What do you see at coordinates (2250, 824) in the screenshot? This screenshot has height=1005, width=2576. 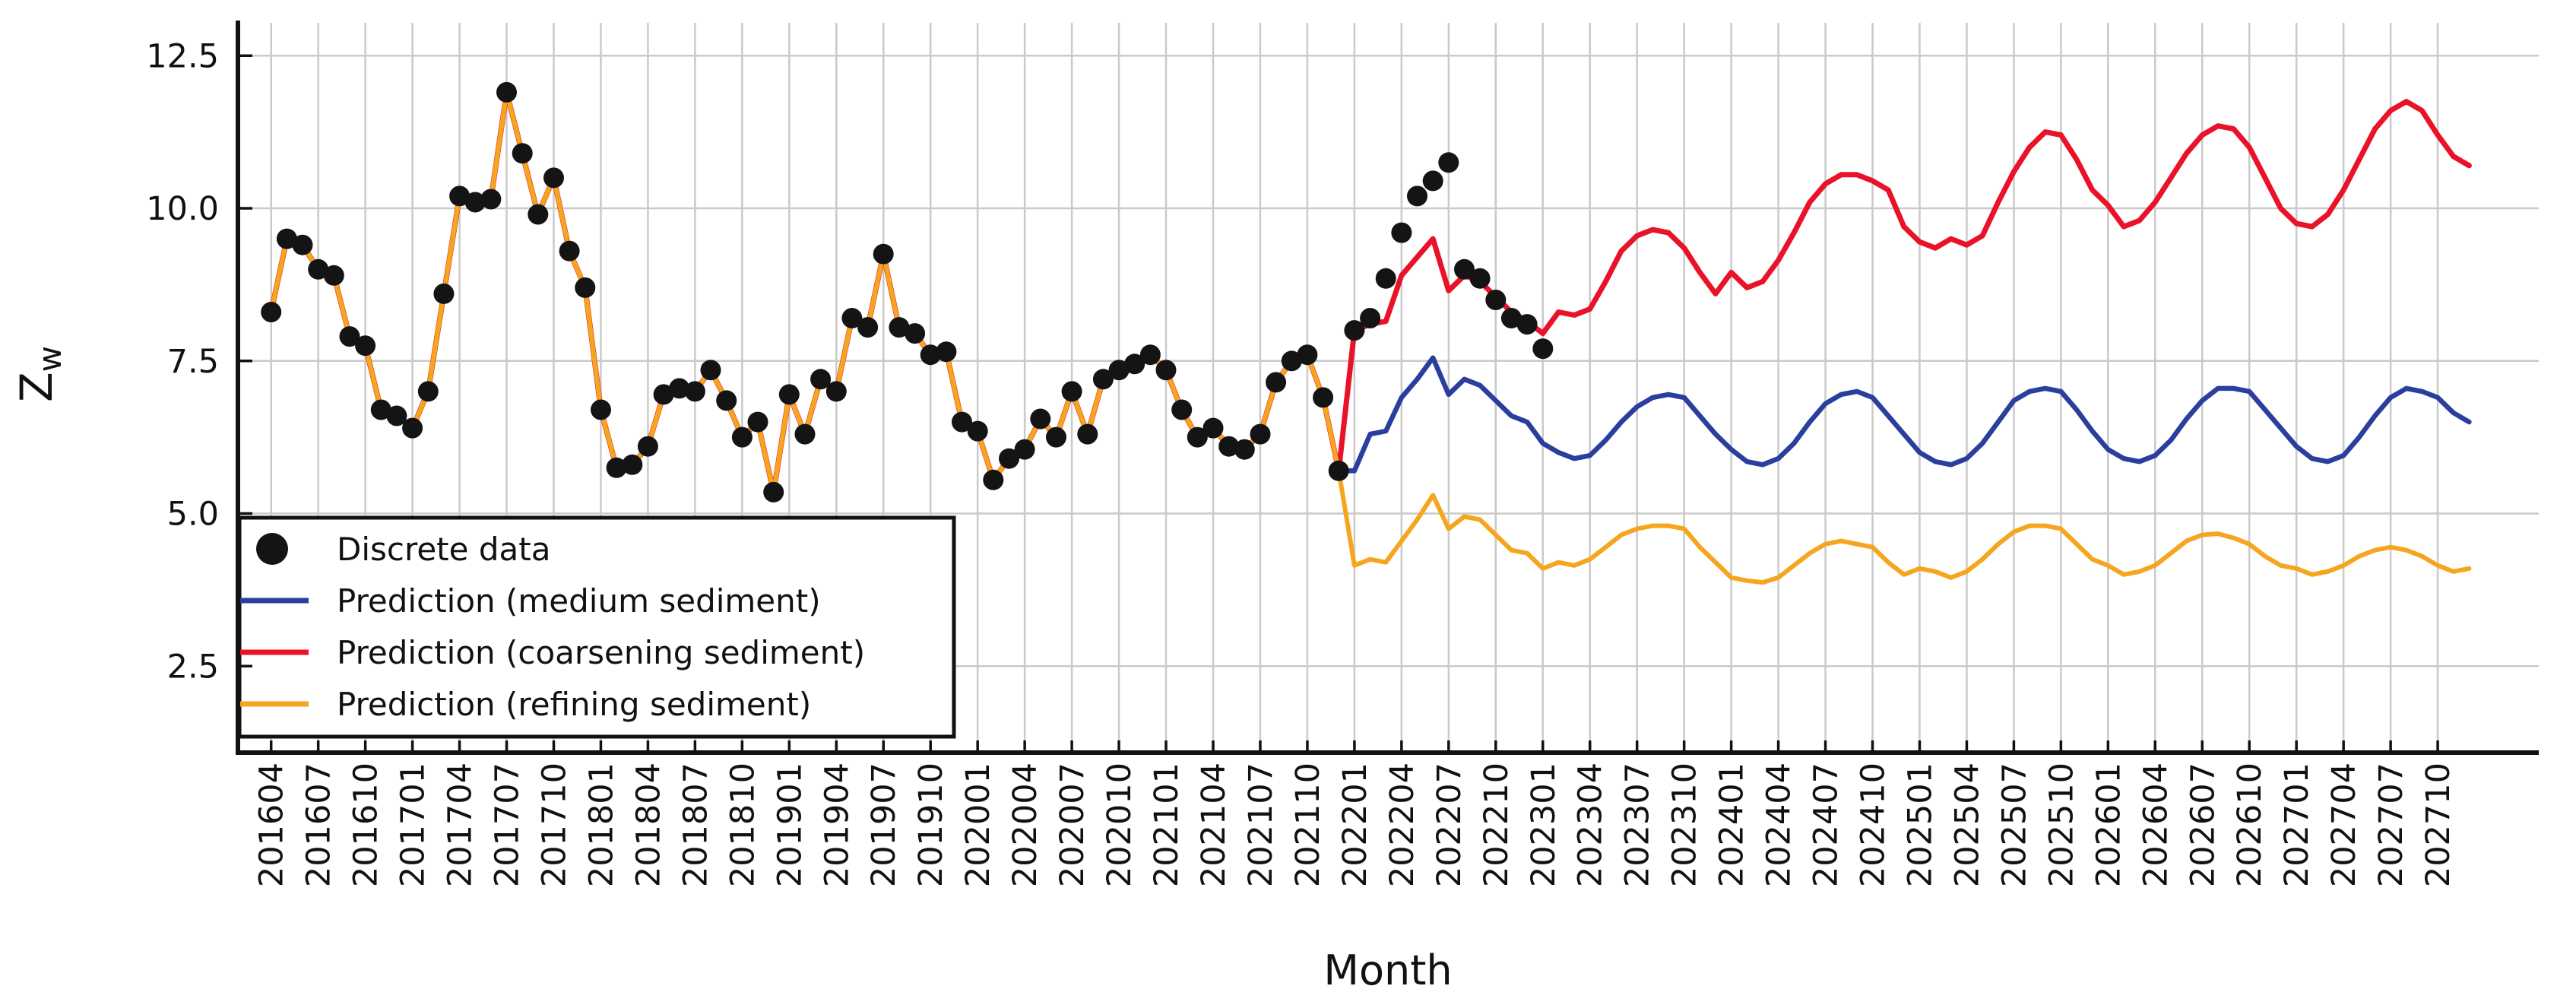 I see `x-tick-label: 202610` at bounding box center [2250, 824].